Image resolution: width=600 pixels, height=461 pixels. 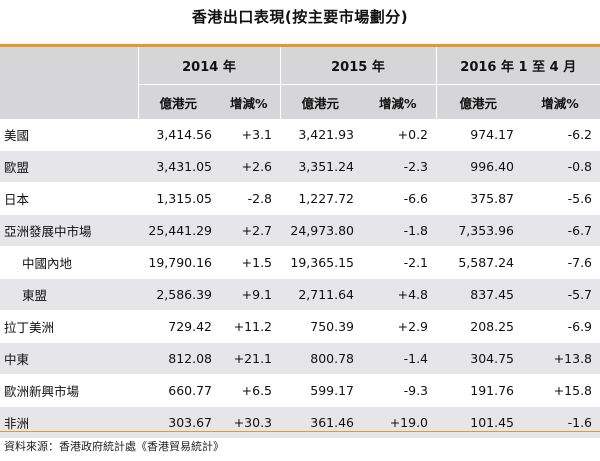 I want to click on market-subheader-blank, so click(x=69, y=101).